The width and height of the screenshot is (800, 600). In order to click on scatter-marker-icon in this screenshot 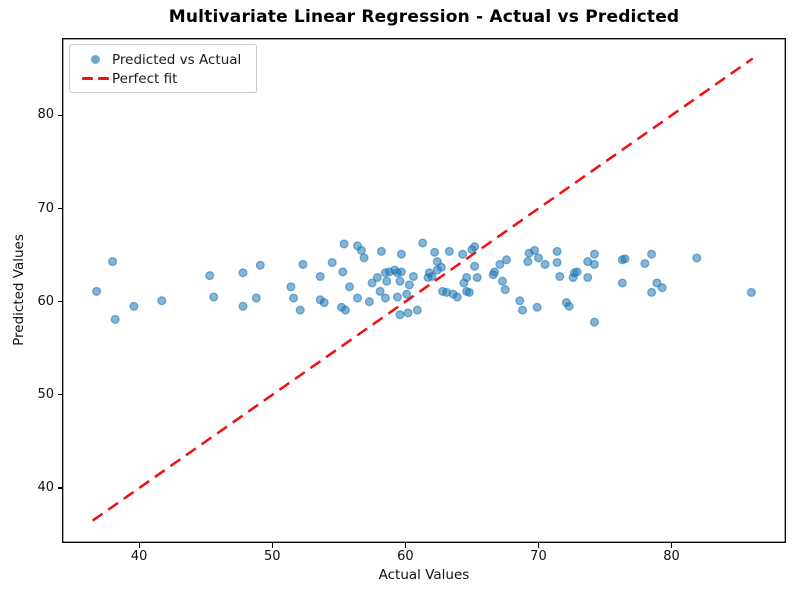, I will do `click(95, 59)`.